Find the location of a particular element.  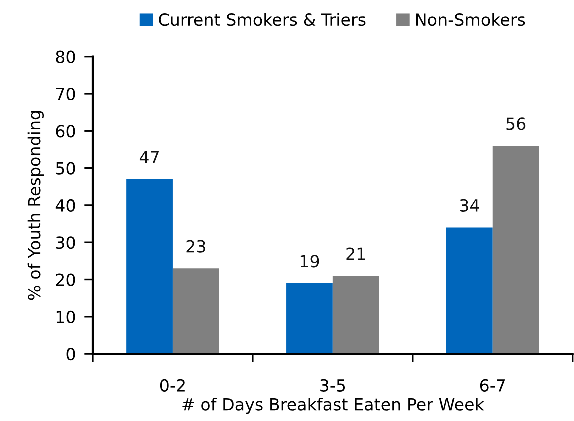

x-tick-label: 6-7 is located at coordinates (493, 385).